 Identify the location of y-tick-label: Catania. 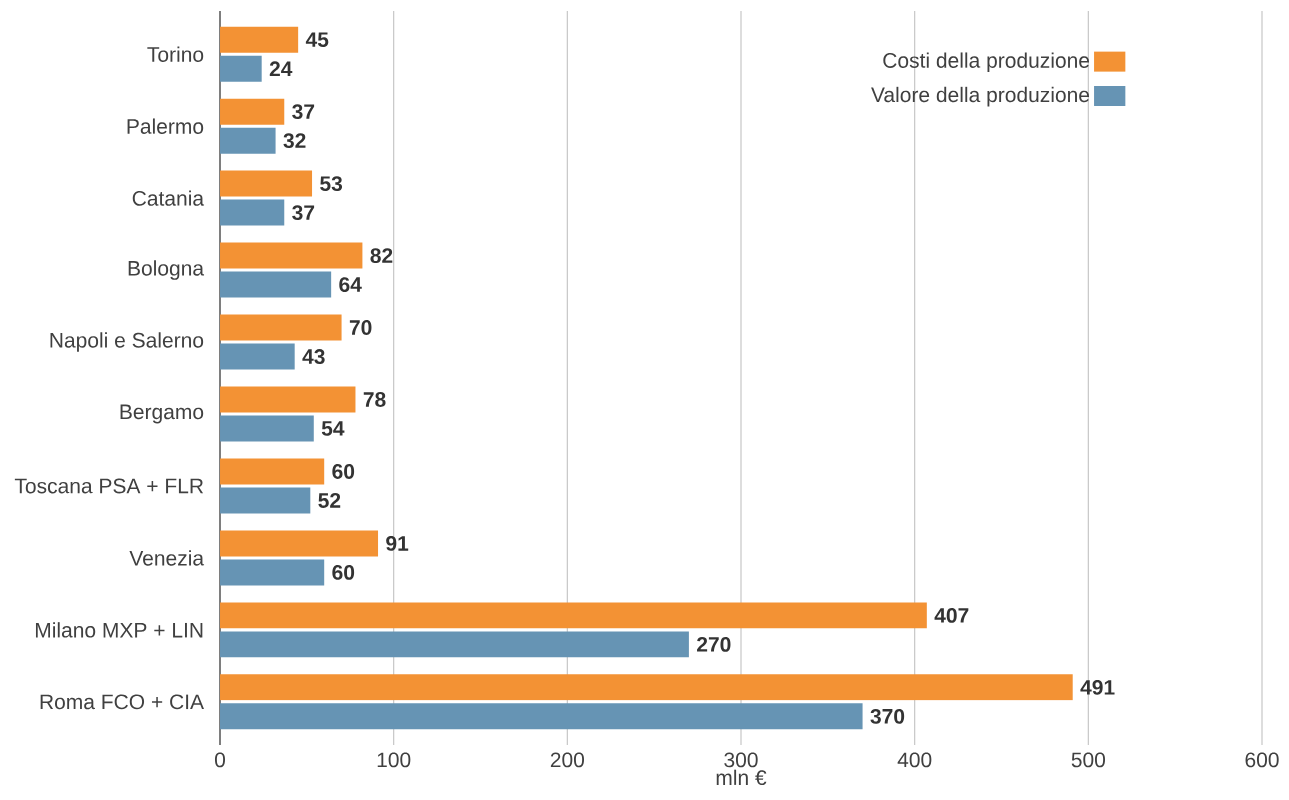
(168, 198).